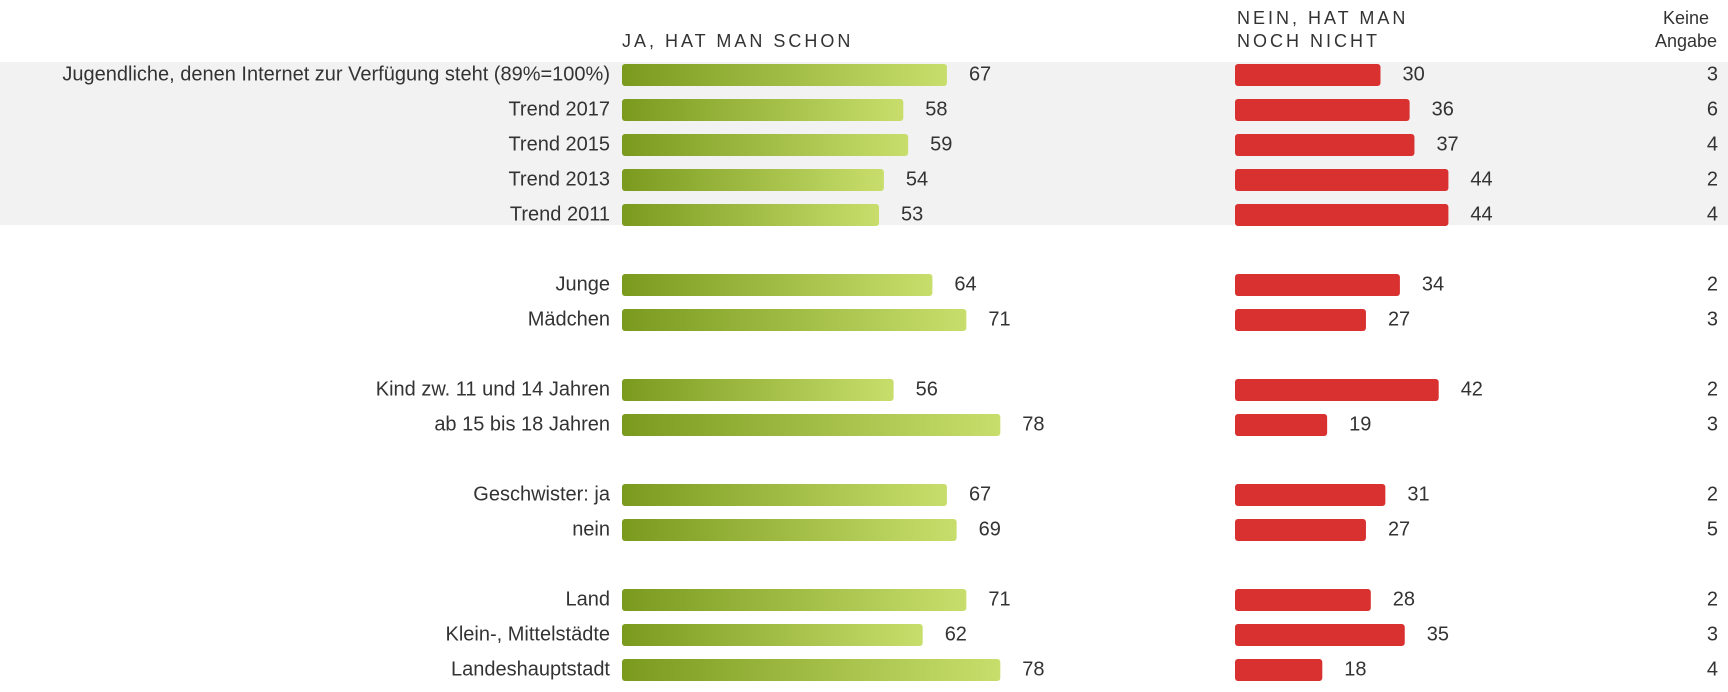 The width and height of the screenshot is (1728, 692). I want to click on value-label: 30, so click(1414, 74).